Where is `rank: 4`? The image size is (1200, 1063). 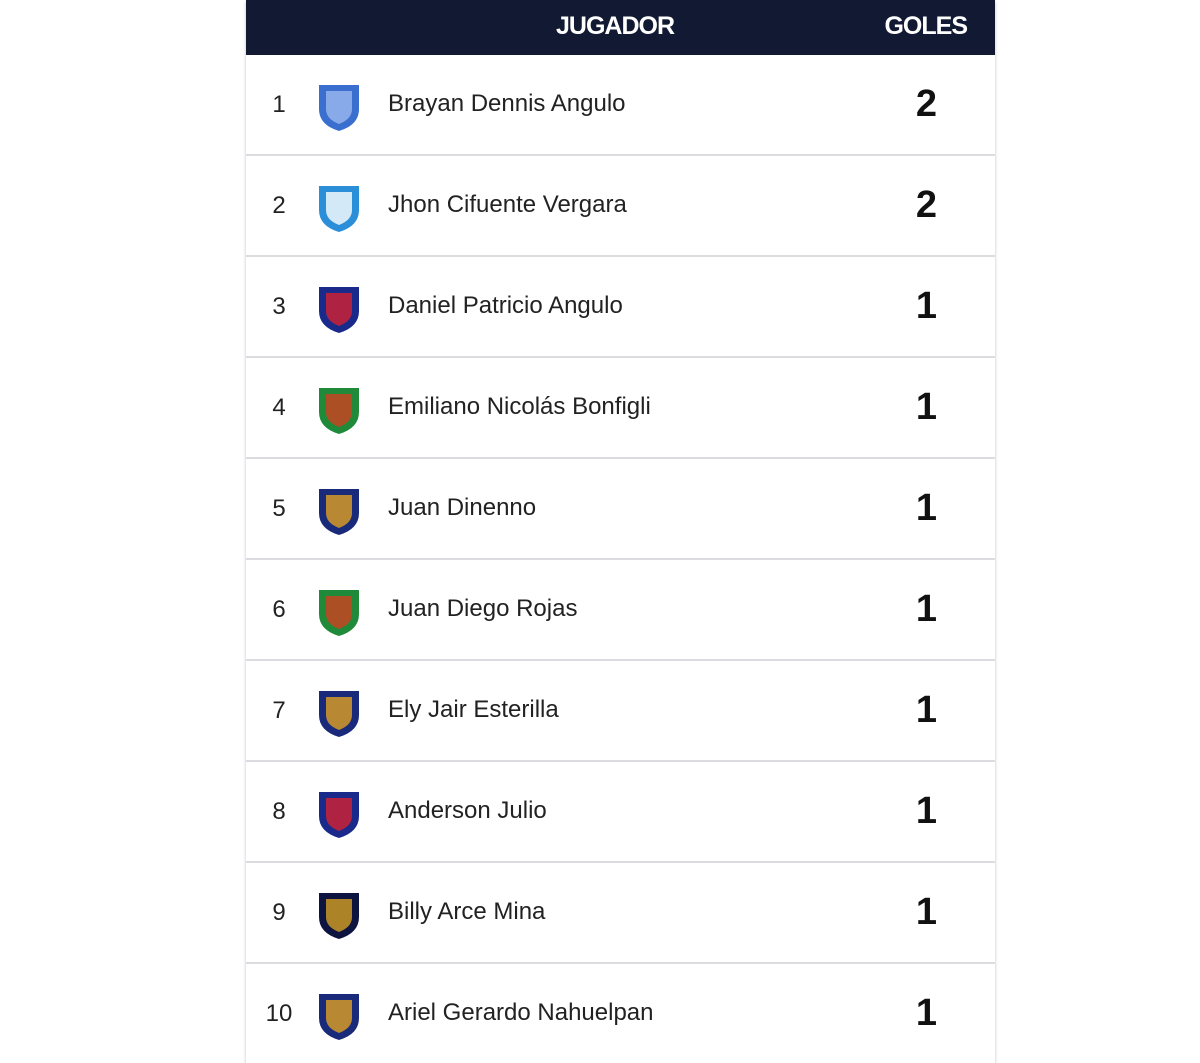 rank: 4 is located at coordinates (279, 407).